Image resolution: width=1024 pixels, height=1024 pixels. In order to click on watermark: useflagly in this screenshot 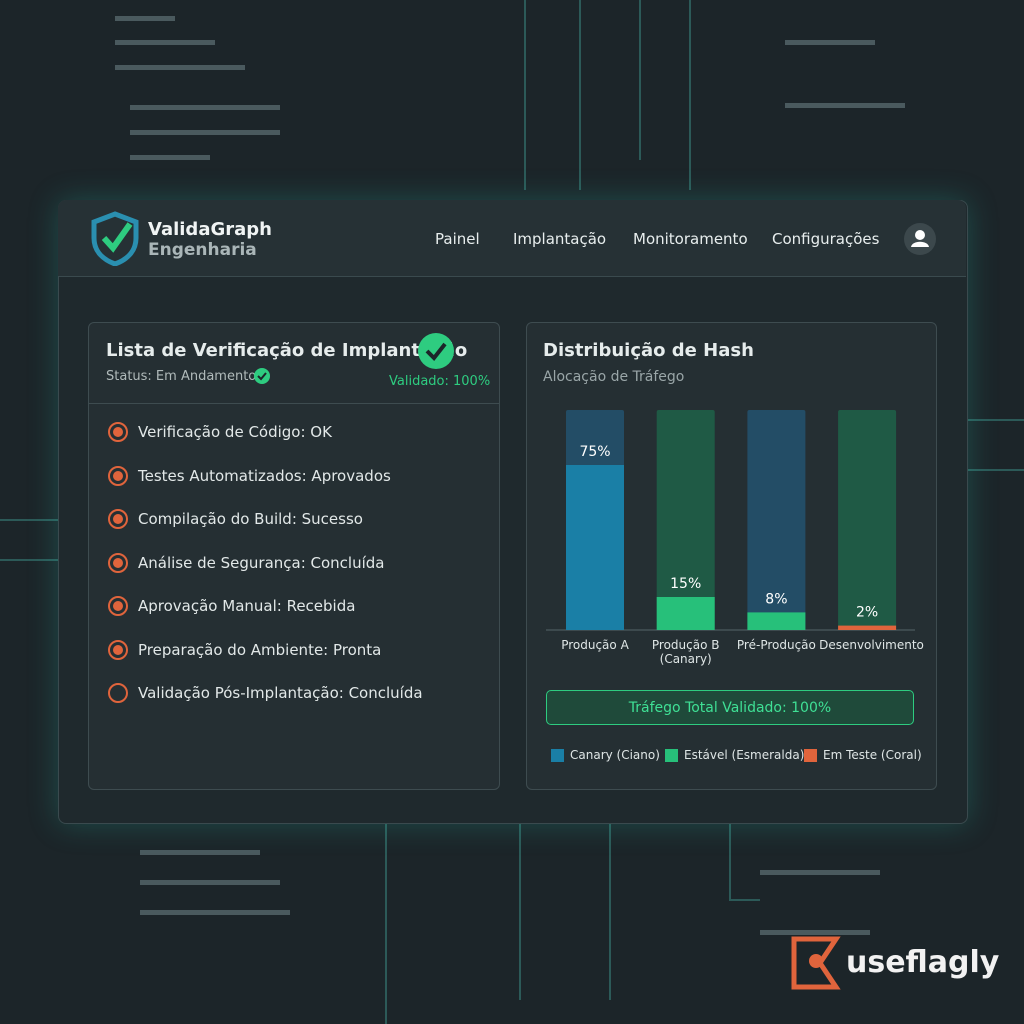, I will do `click(923, 962)`.